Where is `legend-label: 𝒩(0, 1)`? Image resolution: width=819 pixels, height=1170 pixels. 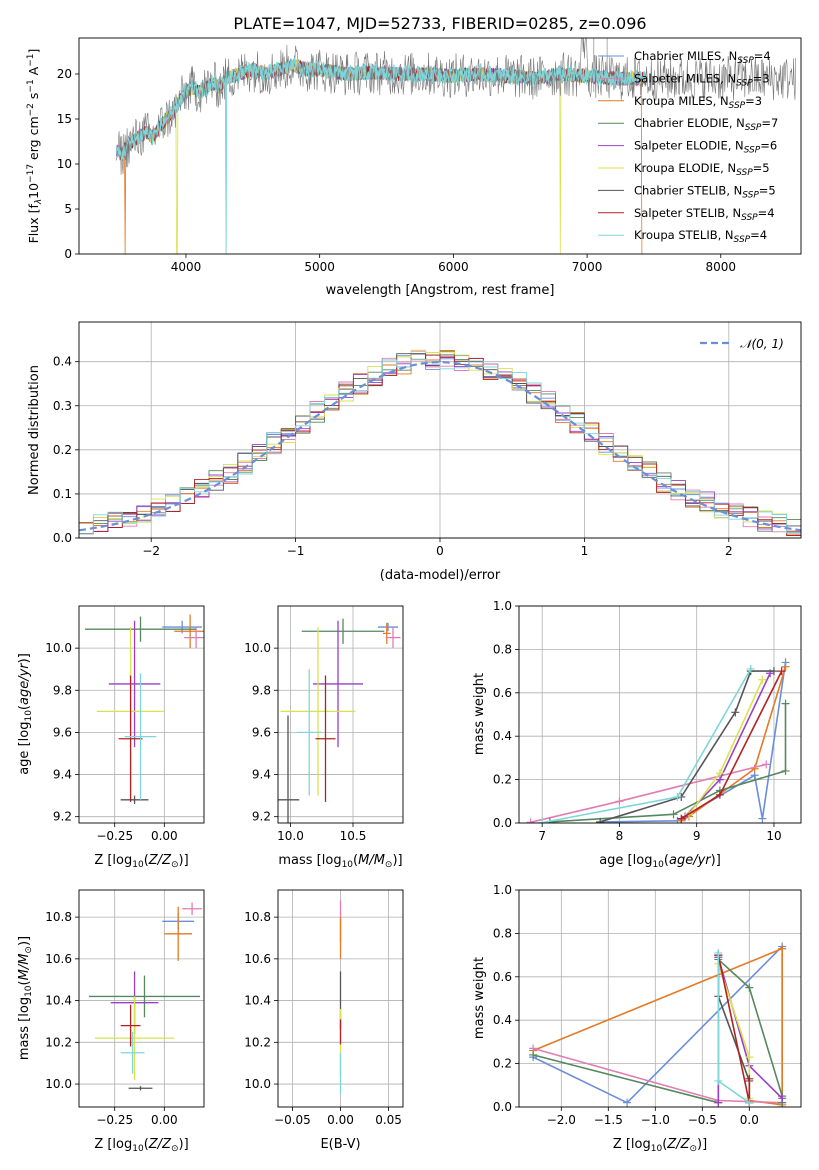 legend-label: 𝒩(0, 1) is located at coordinates (762, 344).